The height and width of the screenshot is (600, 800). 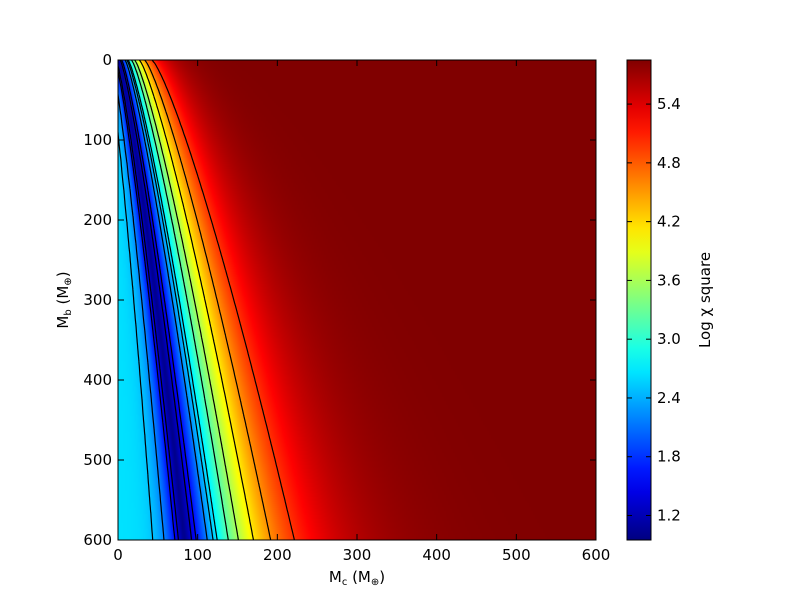 I want to click on colorbar-gradient, so click(x=639, y=300).